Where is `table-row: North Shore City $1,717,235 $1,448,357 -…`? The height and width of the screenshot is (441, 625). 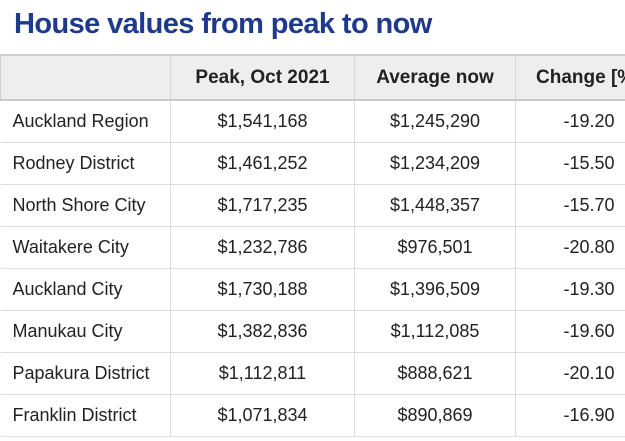
table-row: North Shore City $1,717,235 $1,448,357 -… is located at coordinates (312, 205).